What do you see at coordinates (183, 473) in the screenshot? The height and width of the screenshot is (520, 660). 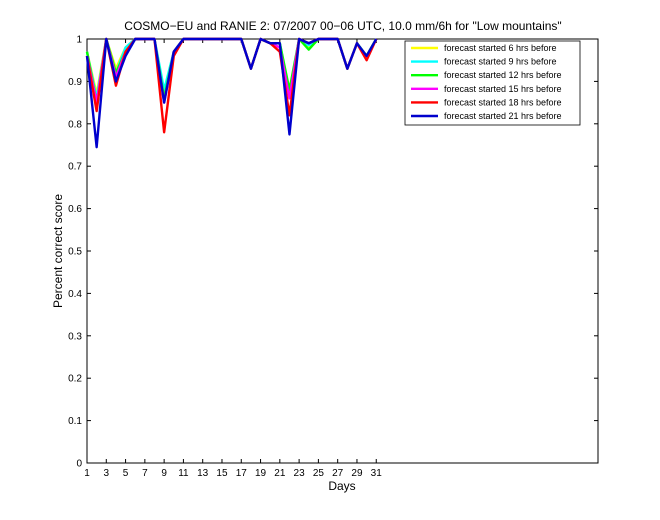 I see `x-tick-label: 11` at bounding box center [183, 473].